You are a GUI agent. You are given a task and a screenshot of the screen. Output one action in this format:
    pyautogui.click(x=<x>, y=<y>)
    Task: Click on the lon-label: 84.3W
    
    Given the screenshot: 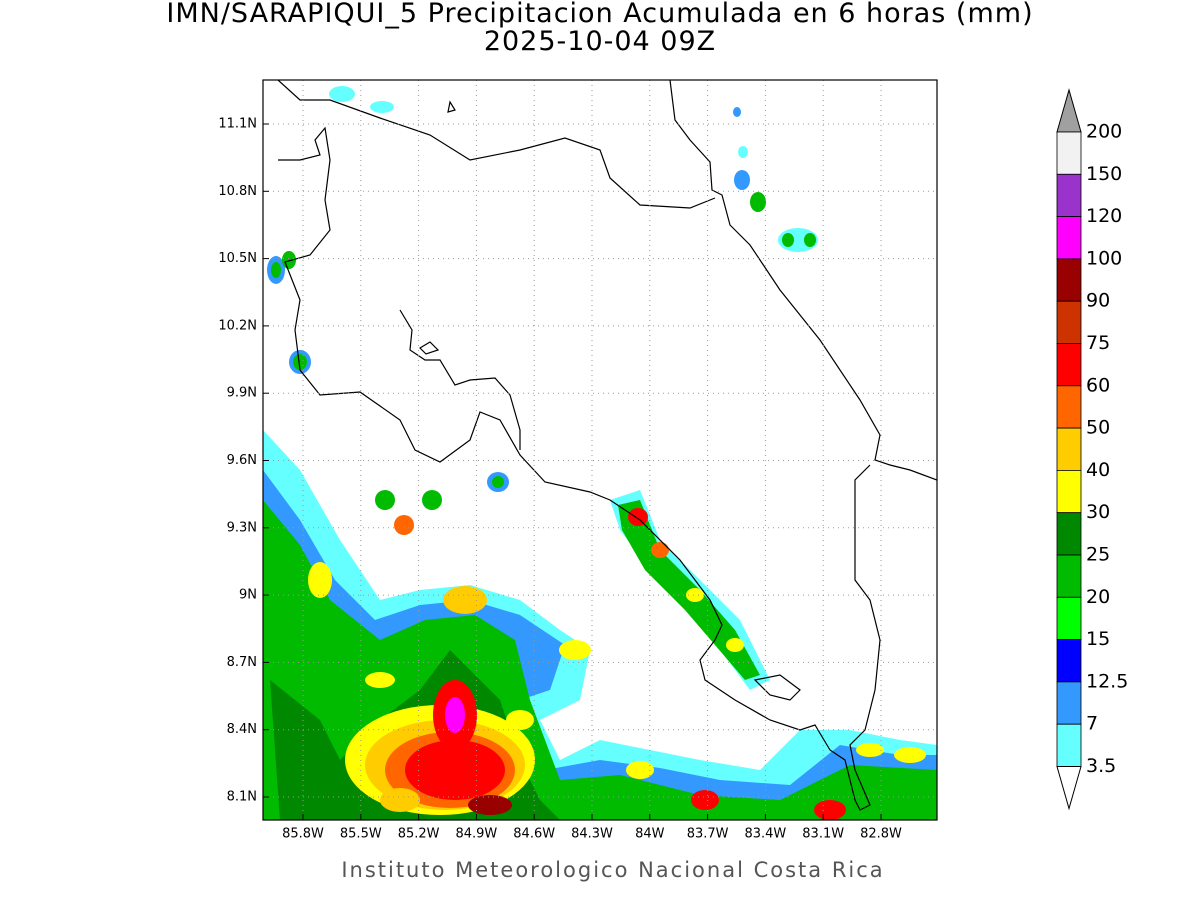 What is the action you would take?
    pyautogui.click(x=592, y=834)
    